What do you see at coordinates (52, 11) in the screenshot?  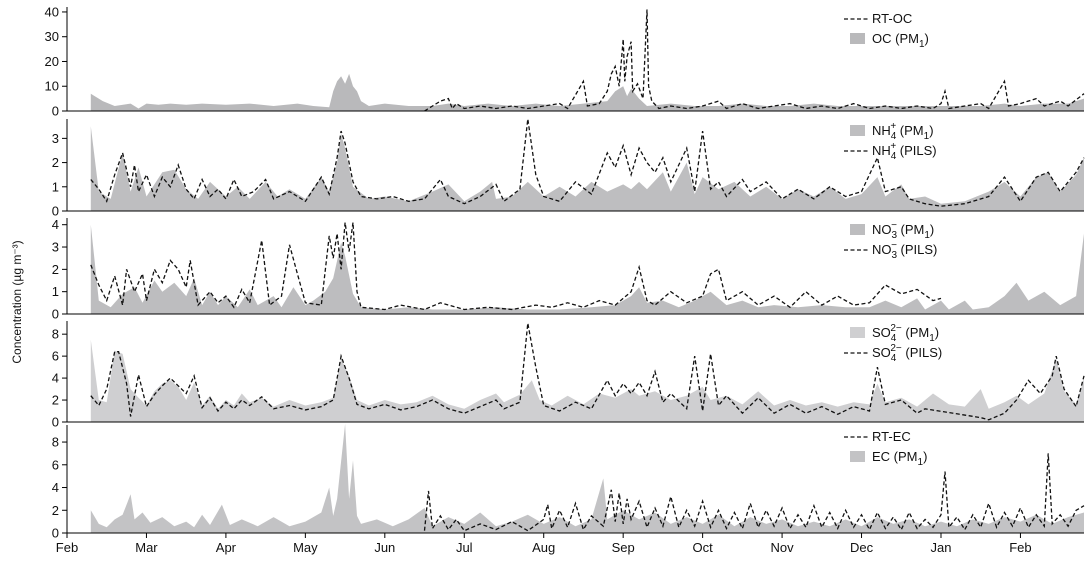 I see `oc-y-tick-label: 40` at bounding box center [52, 11].